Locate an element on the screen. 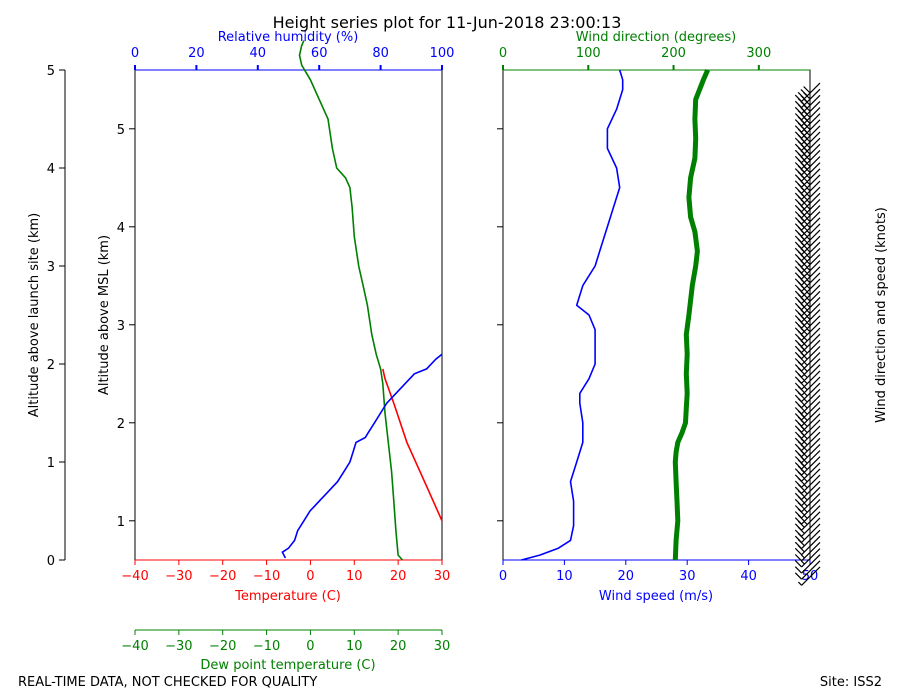  wind_direction-tick-label: 300 is located at coordinates (758, 53).